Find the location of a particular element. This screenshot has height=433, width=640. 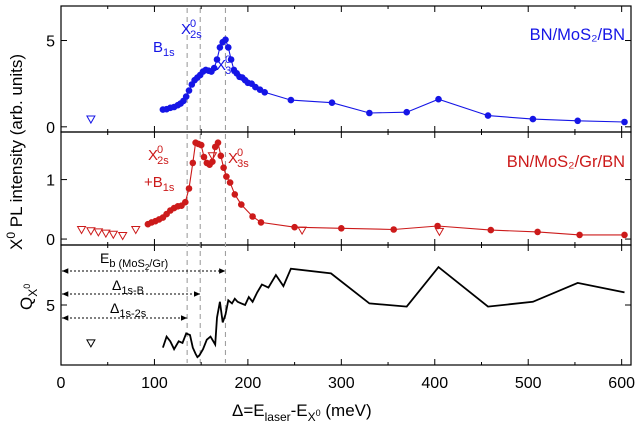

arrow-label-eb: Eb (MoS2/Gr) is located at coordinates (134, 261).